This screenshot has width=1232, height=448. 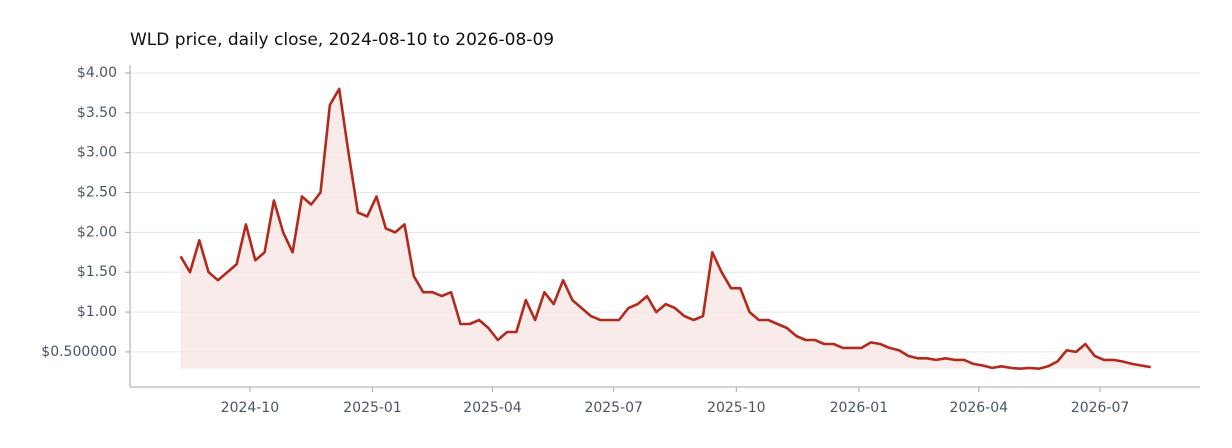 What do you see at coordinates (97, 113) in the screenshot?
I see `y-tick-label: $3.50` at bounding box center [97, 113].